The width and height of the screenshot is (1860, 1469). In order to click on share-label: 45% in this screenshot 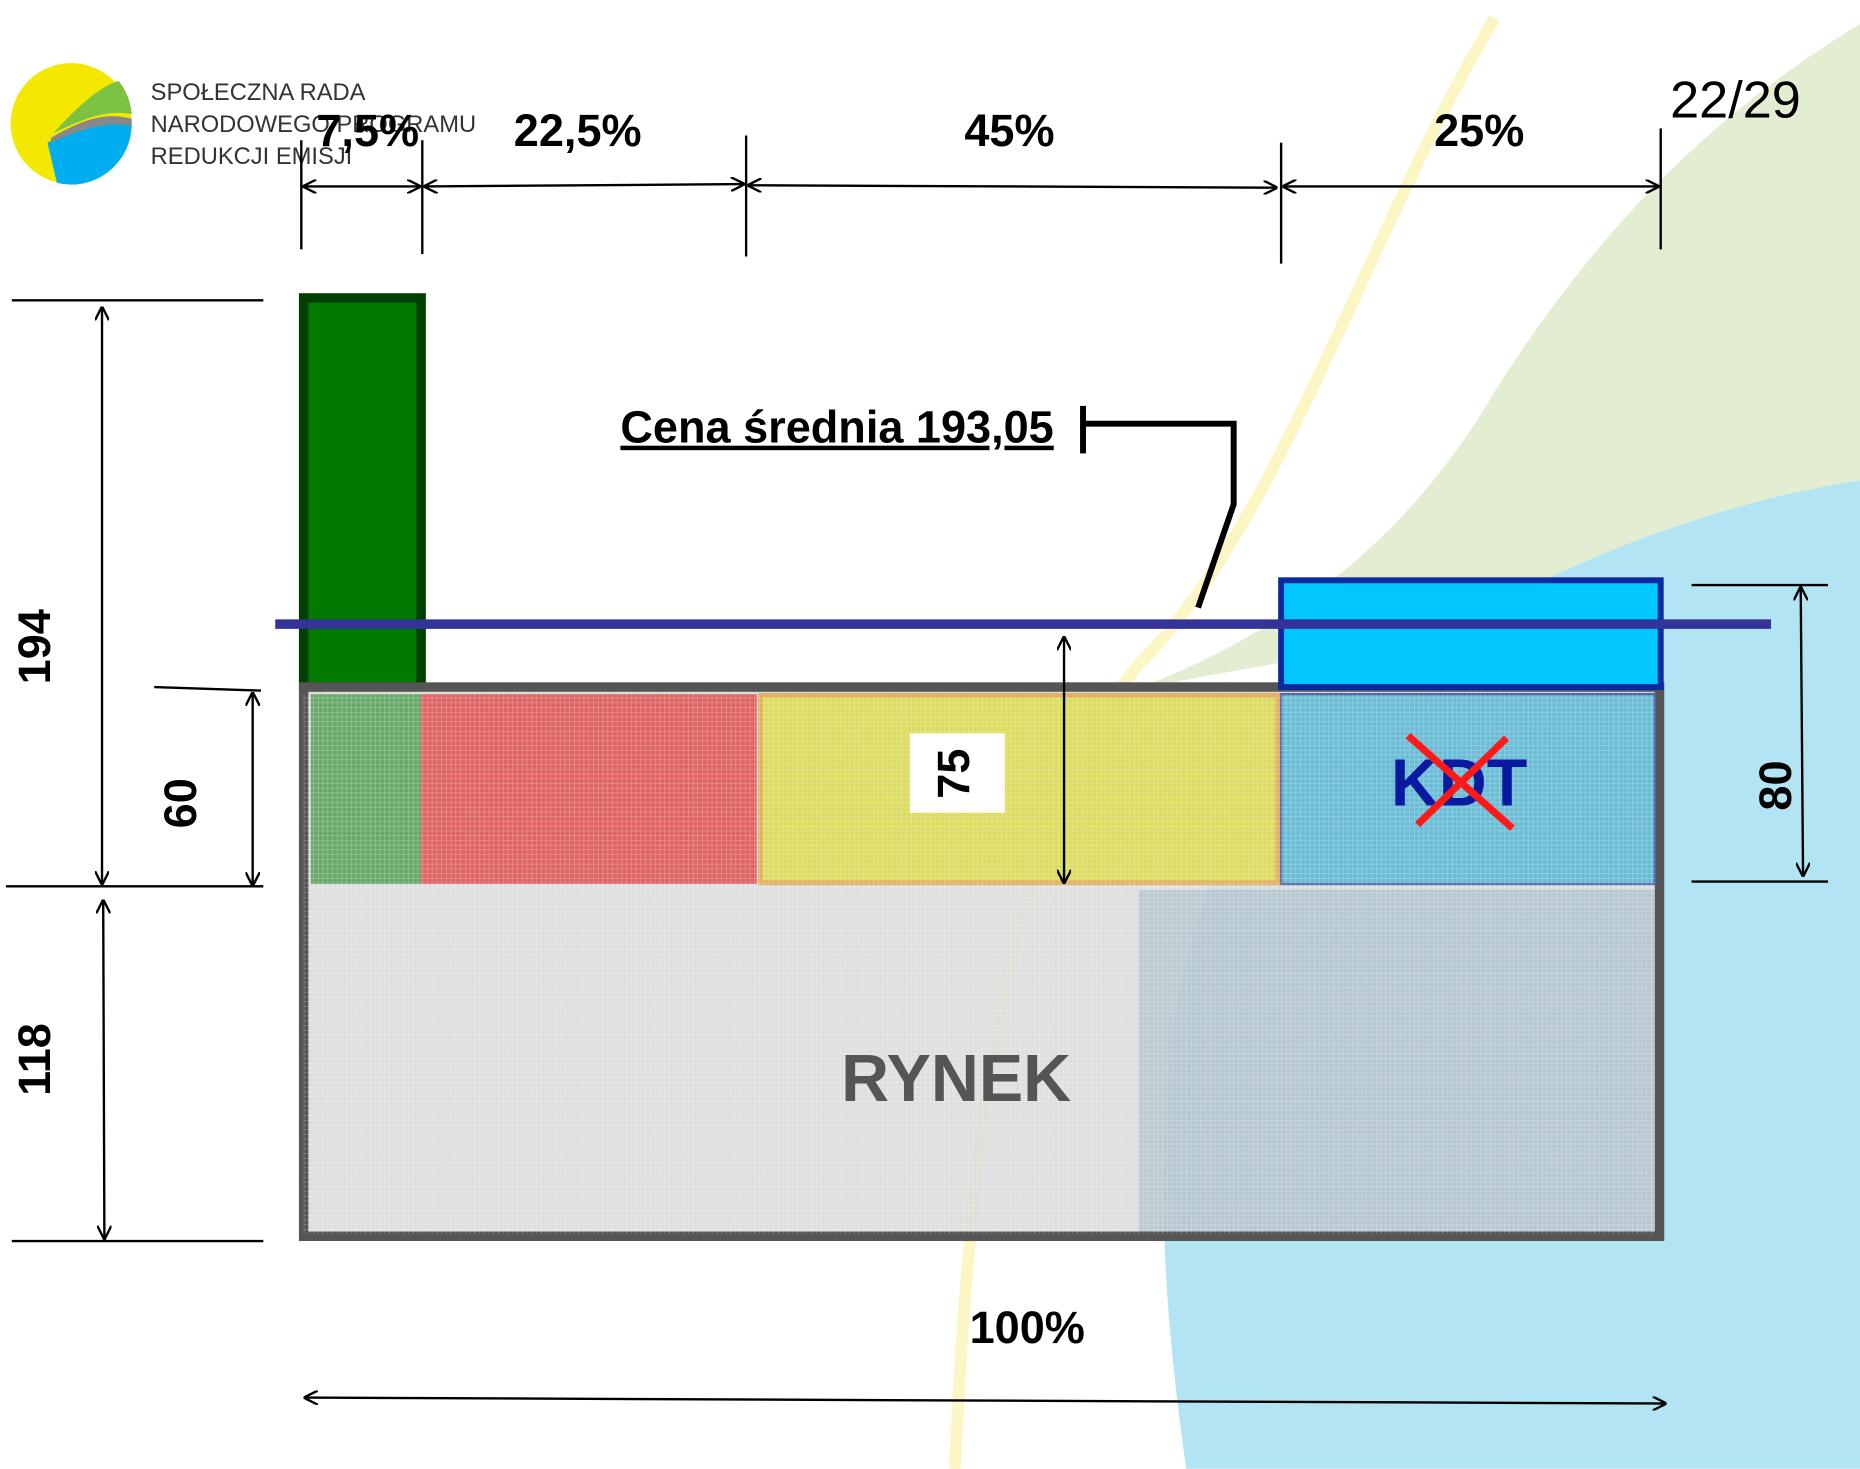, I will do `click(1009, 130)`.